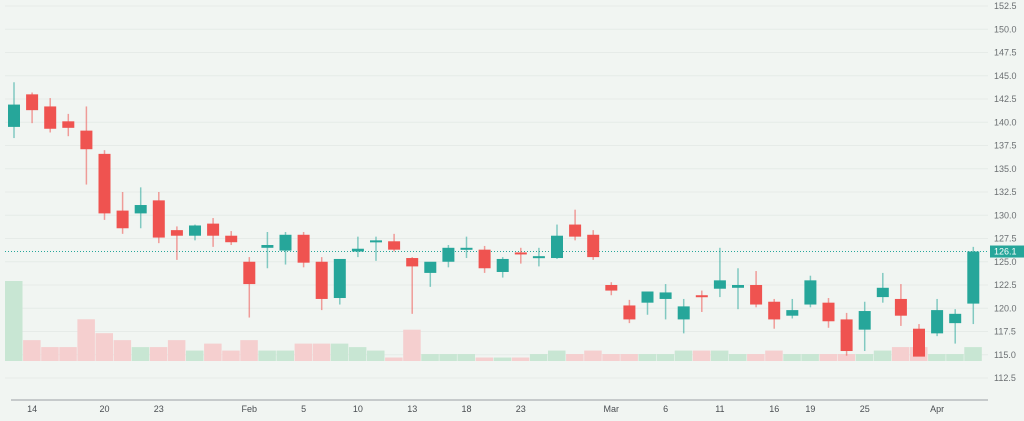 Image resolution: width=1024 pixels, height=421 pixels. Describe the element at coordinates (719, 409) in the screenshot. I see `x-tick-label: 11` at that location.